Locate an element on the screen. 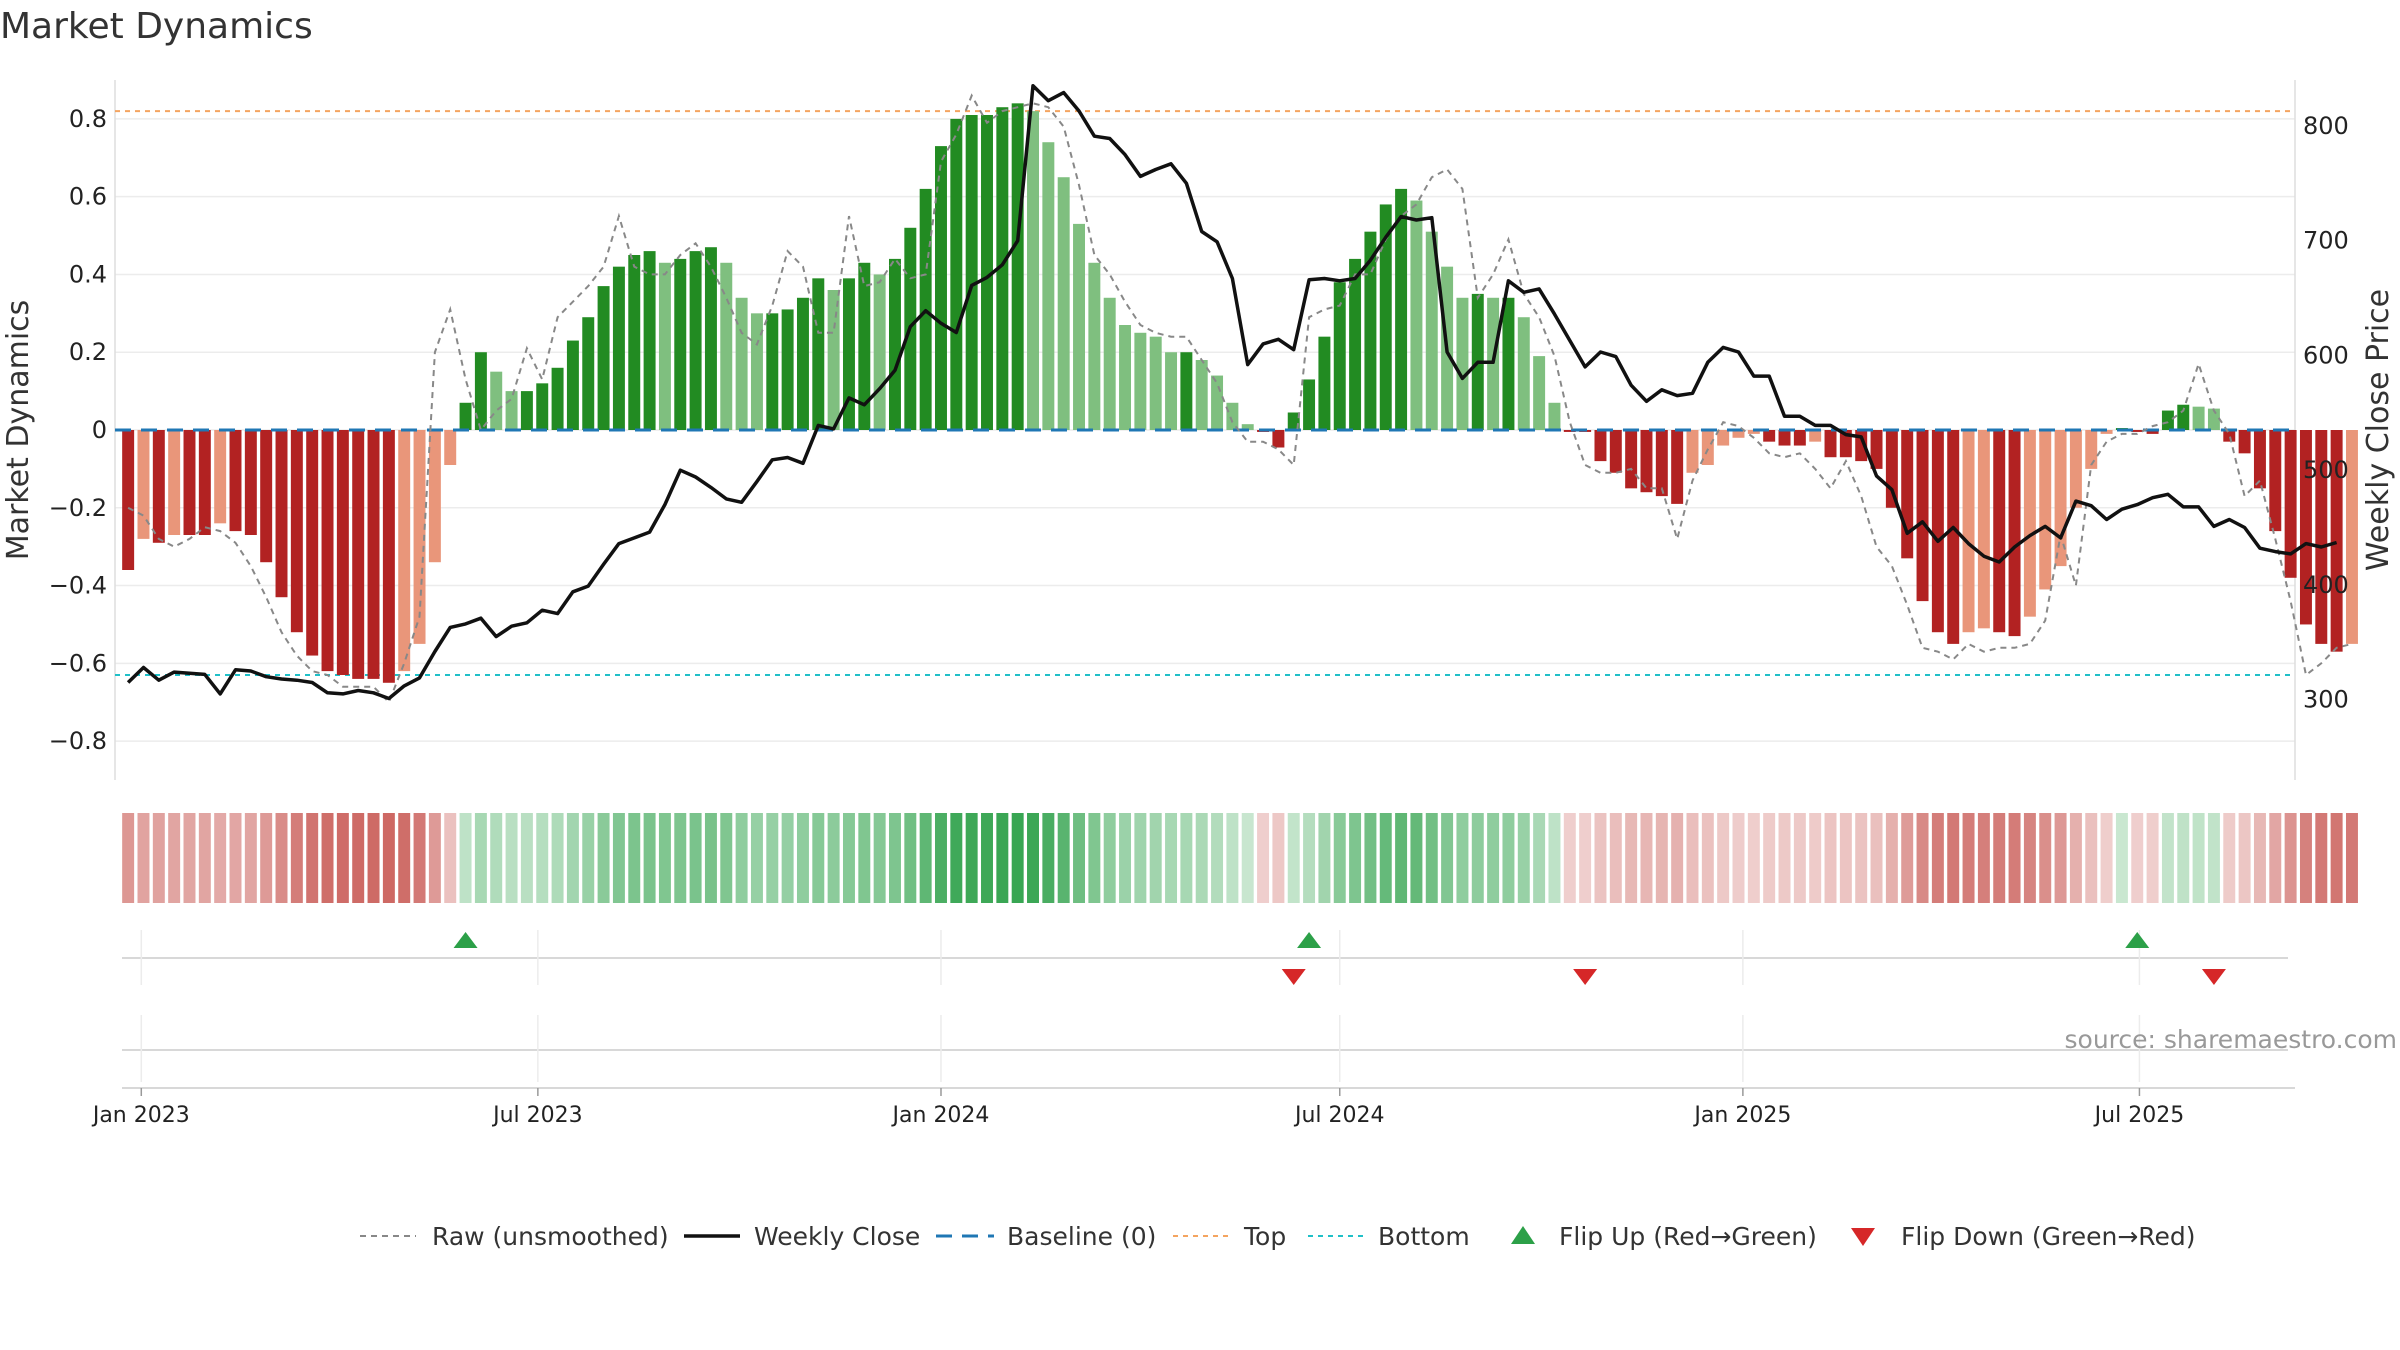 Image resolution: width=2400 pixels, height=1350 pixels. y-tick-label: 0 is located at coordinates (99, 430).